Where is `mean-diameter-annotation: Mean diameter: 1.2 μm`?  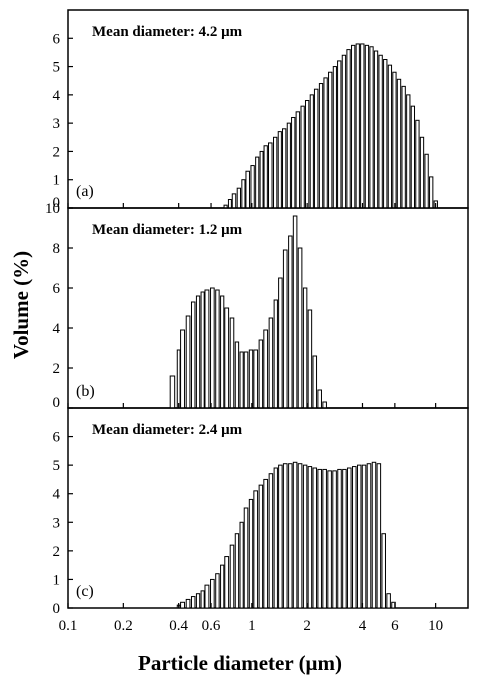 mean-diameter-annotation: Mean diameter: 1.2 μm is located at coordinates (167, 230).